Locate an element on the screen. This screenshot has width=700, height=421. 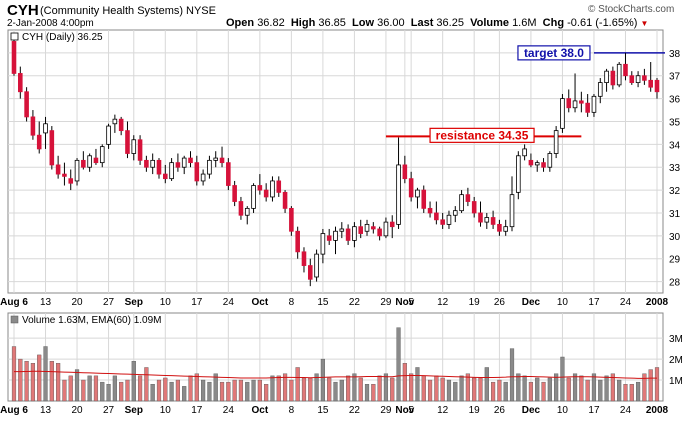
chg-label: Chg is located at coordinates (553, 23).